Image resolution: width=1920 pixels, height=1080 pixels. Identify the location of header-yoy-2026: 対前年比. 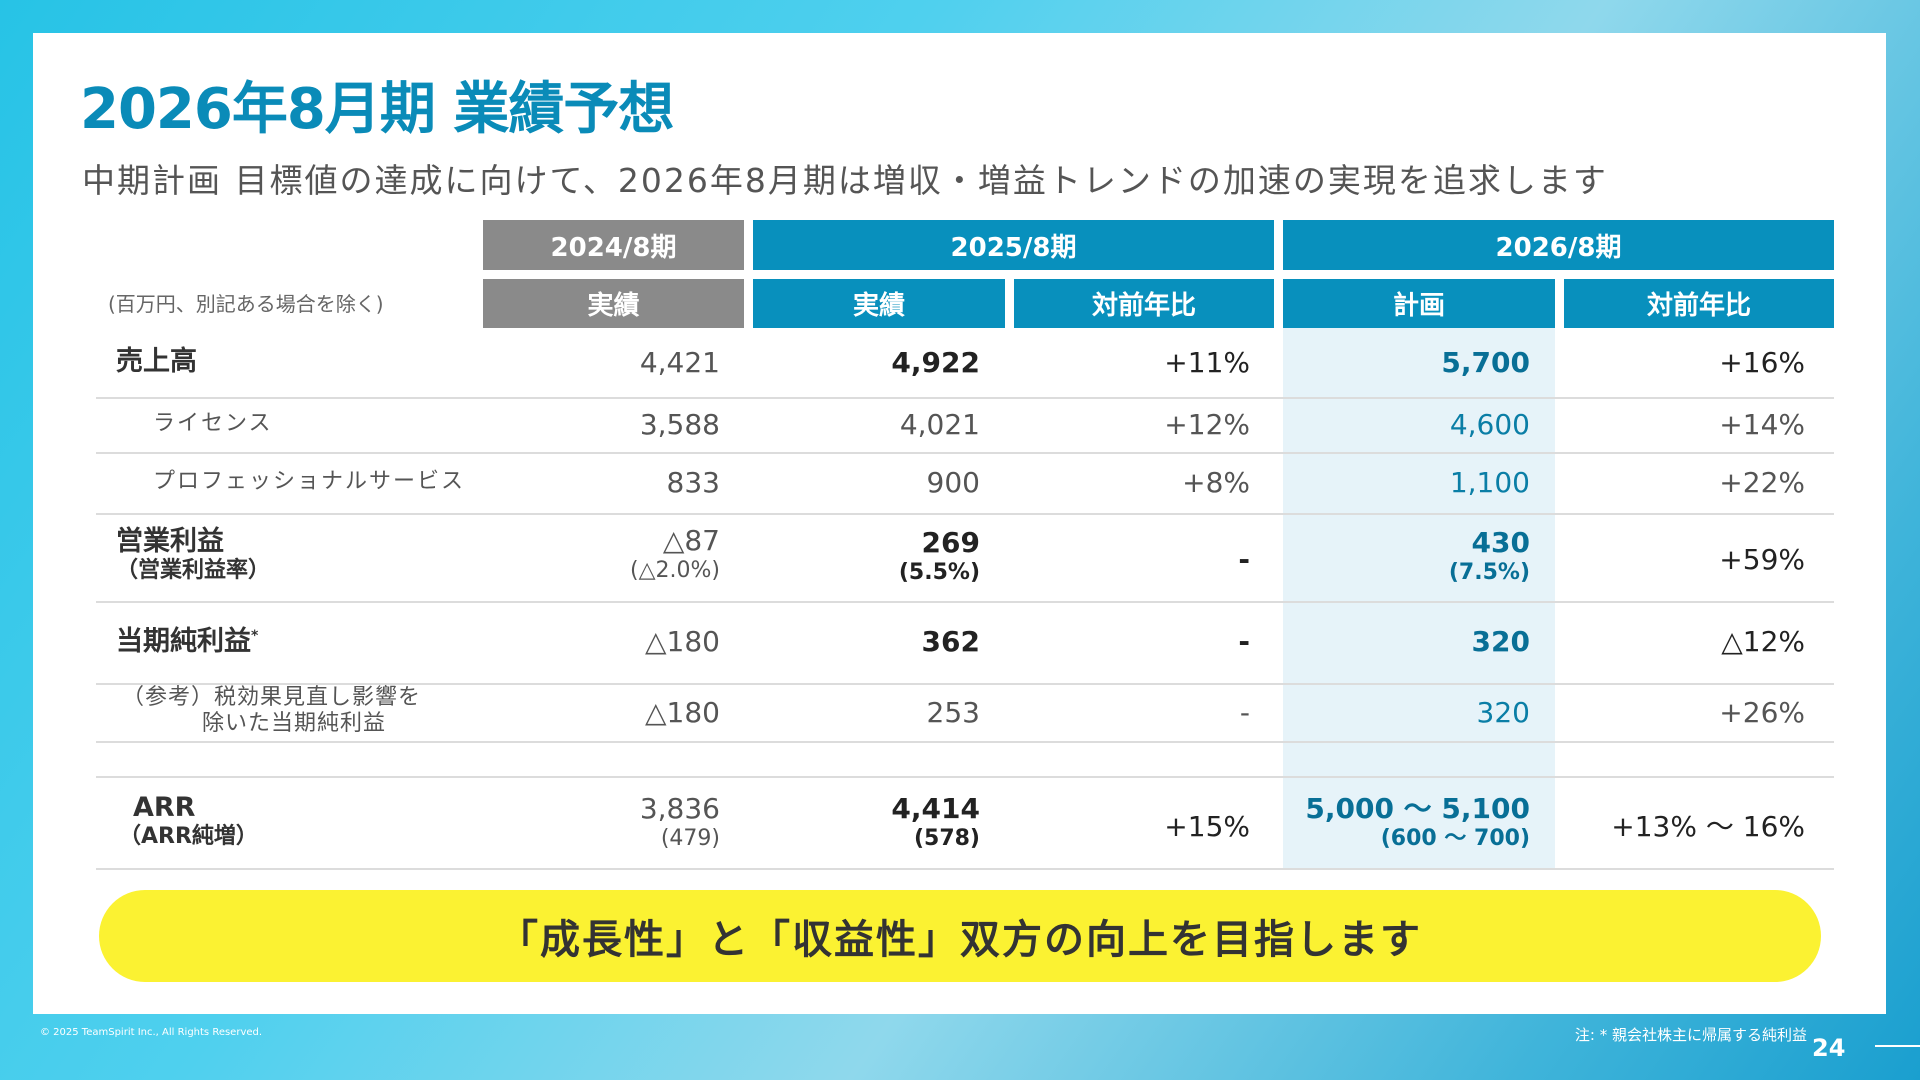
(1699, 303).